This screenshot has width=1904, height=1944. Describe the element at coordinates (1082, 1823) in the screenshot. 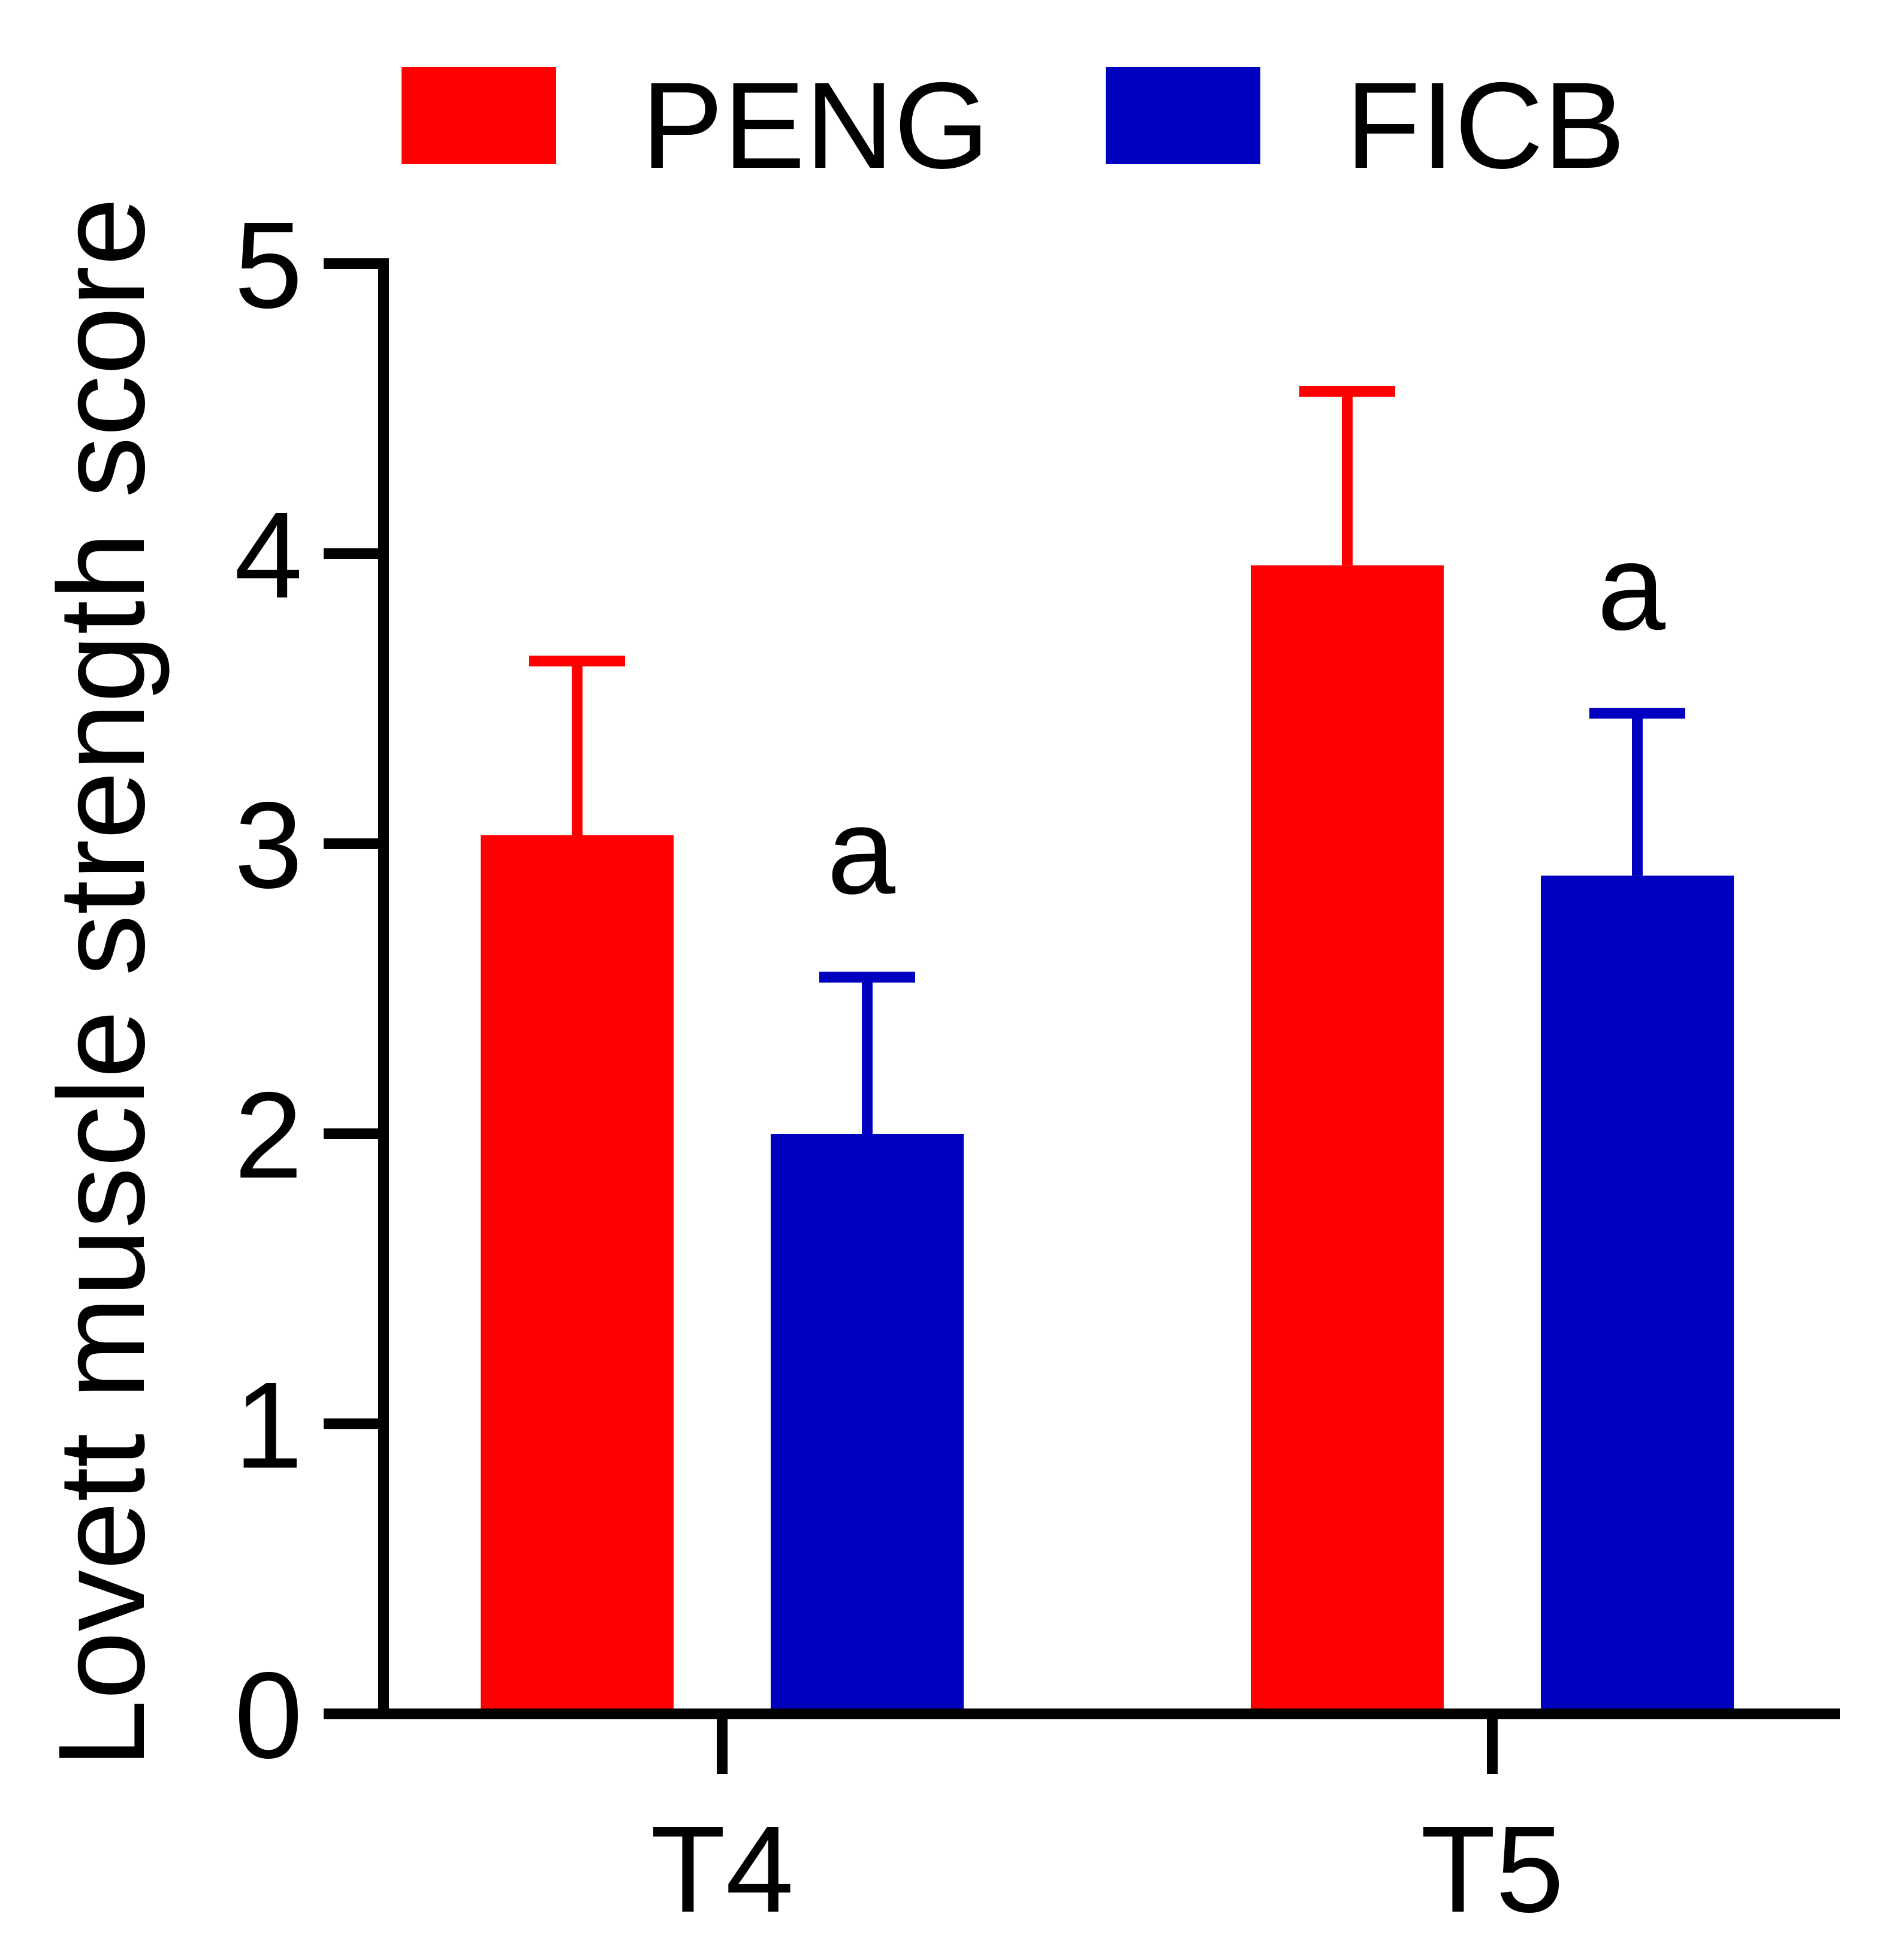

I see `x-axis: T4 T5` at that location.